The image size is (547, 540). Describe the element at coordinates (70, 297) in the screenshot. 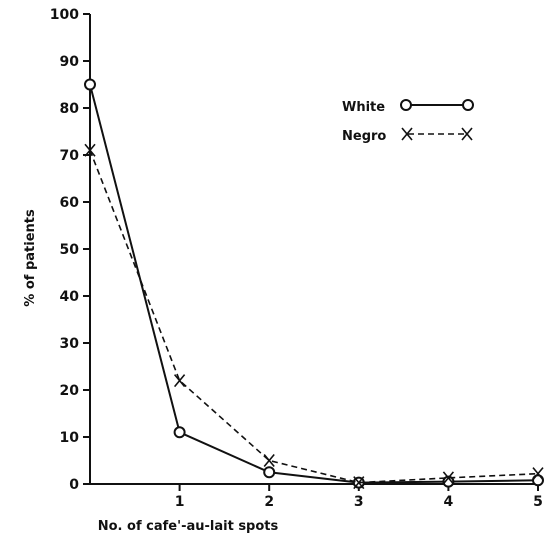

I see `y-tick-label: 40` at that location.